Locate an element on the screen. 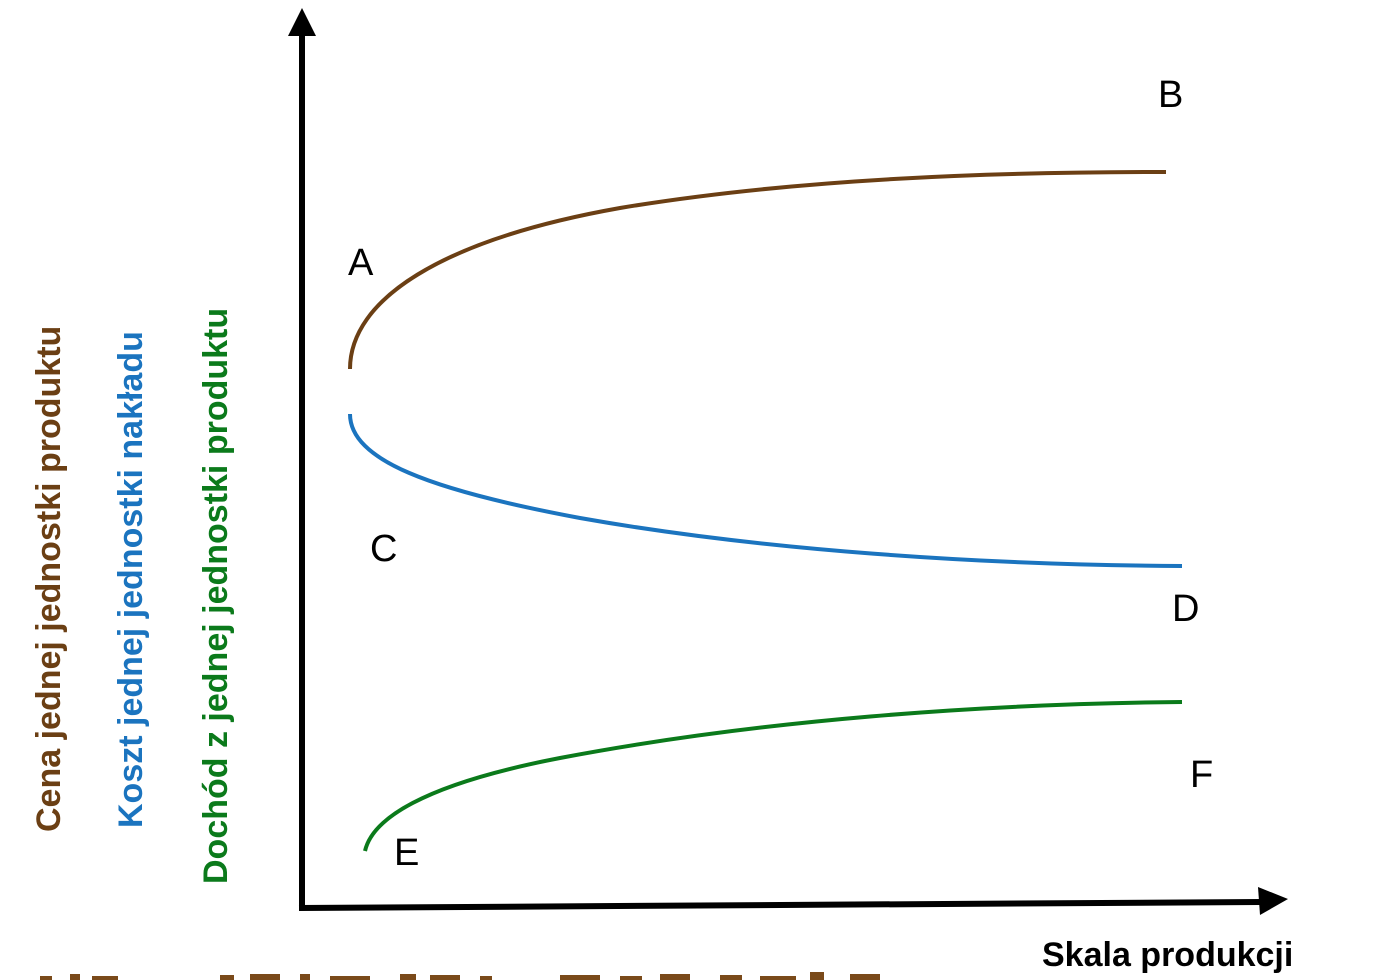 The image size is (1400, 980). y-title-cost: Koszt jednej jednostki nakładu is located at coordinates (131, 579).